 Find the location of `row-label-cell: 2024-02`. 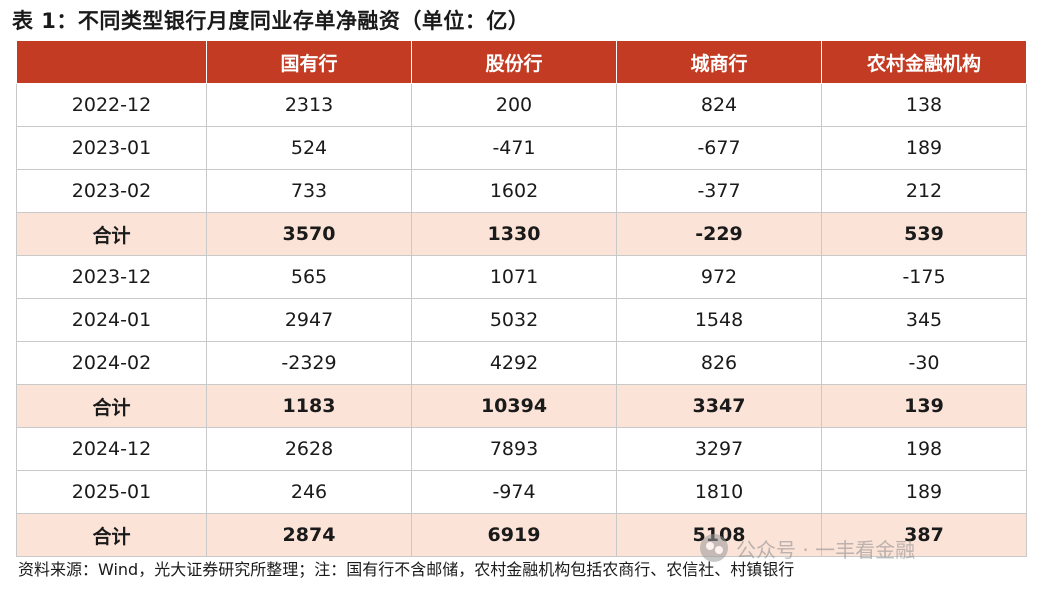

row-label-cell: 2024-02 is located at coordinates (111, 363).